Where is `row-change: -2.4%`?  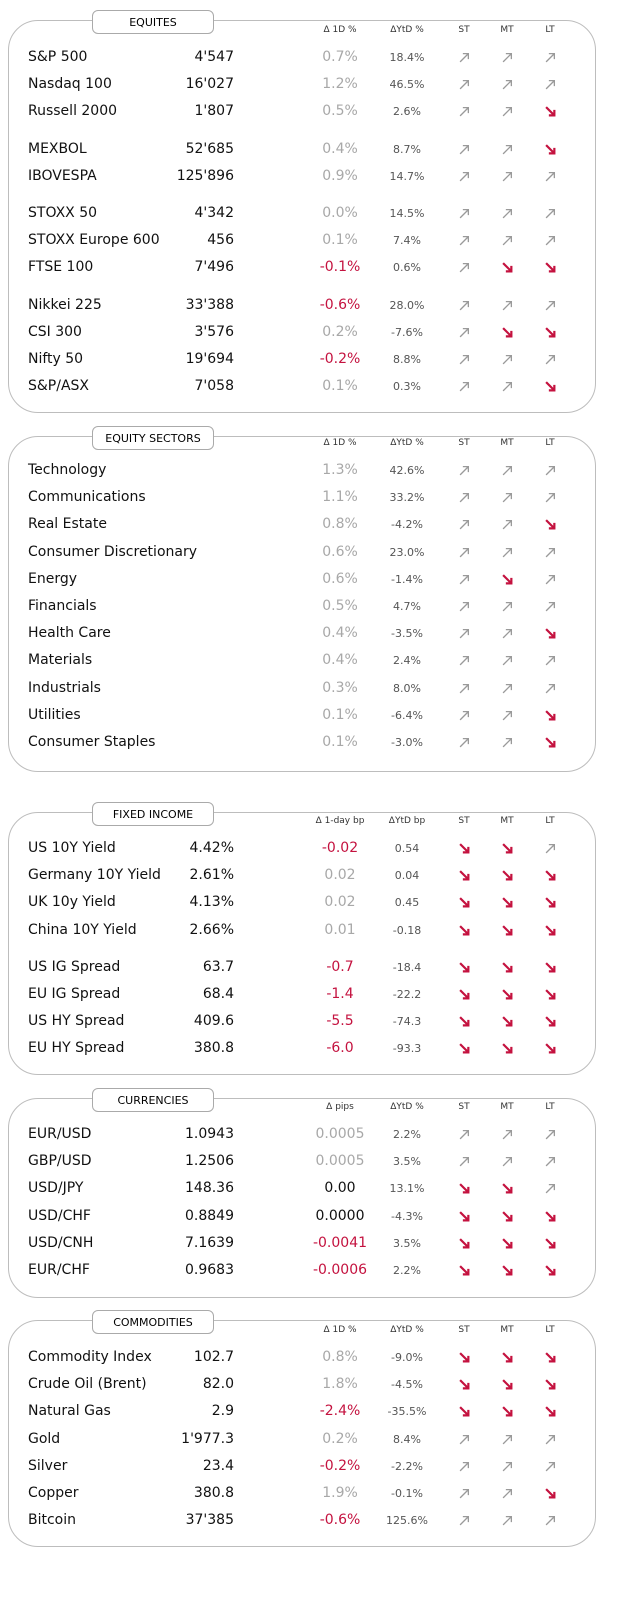 row-change: -2.4% is located at coordinates (340, 1411).